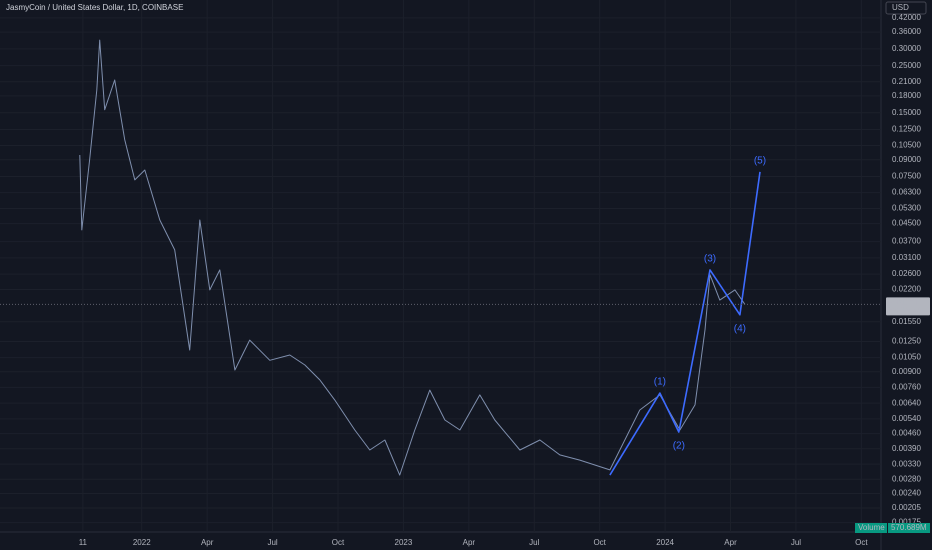 This screenshot has height=550, width=932. I want to click on y-tick-label: 0.00330, so click(906, 463).